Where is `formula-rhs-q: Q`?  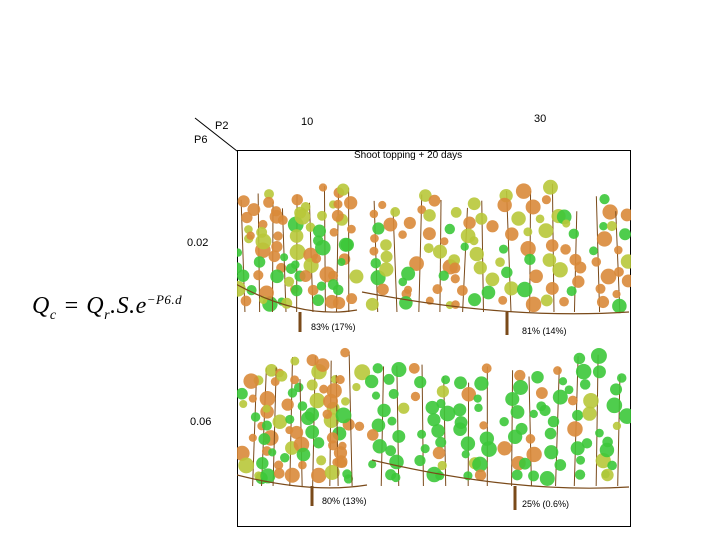
formula-rhs-q: Q is located at coordinates (95, 306).